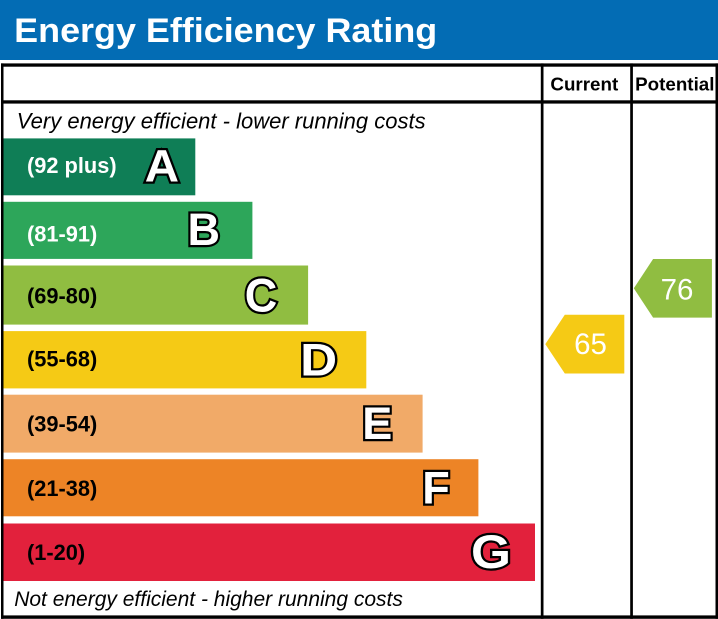  I want to click on svg-text: 76, so click(677, 290).